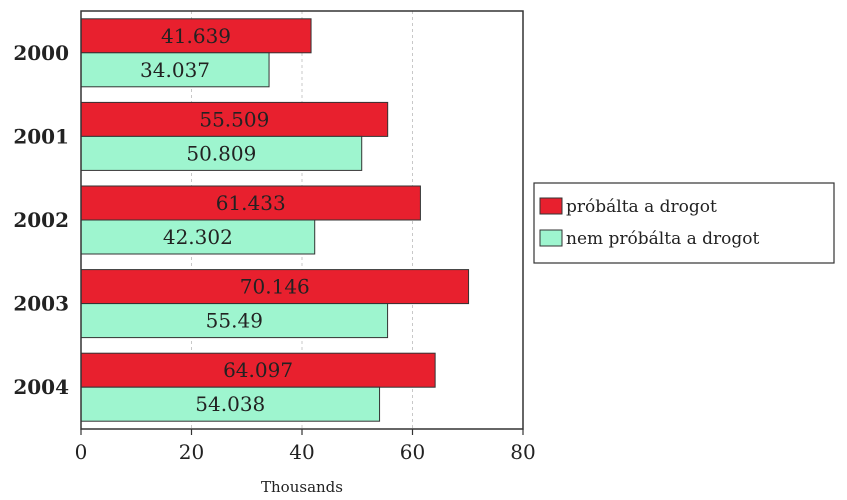 Image resolution: width=847 pixels, height=500 pixels. I want to click on bar-not-tried-2002, so click(198, 237).